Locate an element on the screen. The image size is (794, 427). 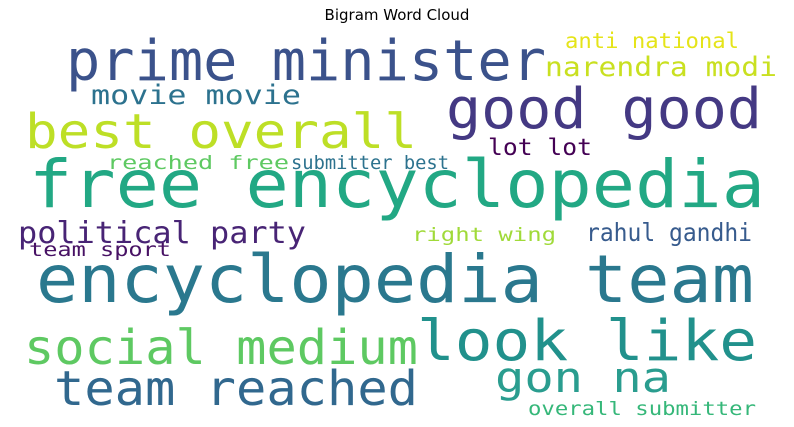
word-best-overall: best overall is located at coordinates (221, 132).